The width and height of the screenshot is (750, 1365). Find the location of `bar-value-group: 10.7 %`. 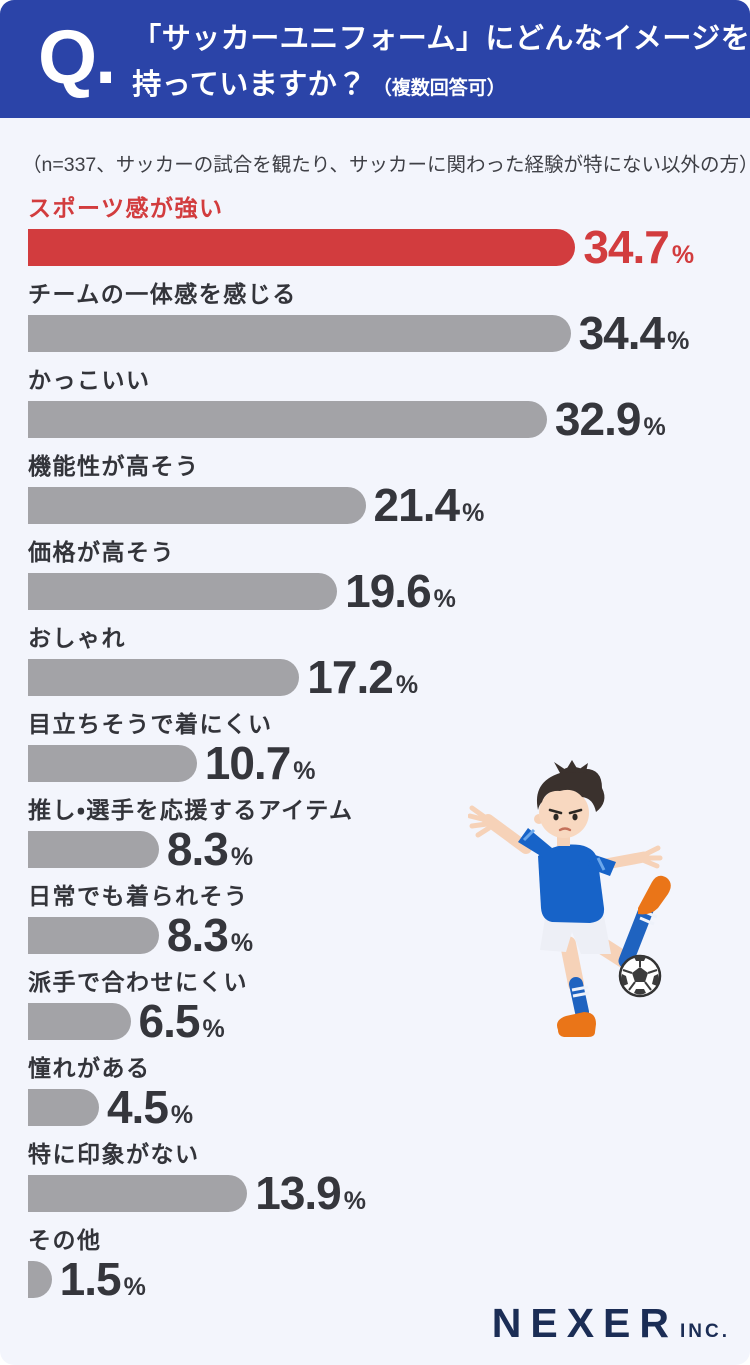

bar-value-group: 10.7 % is located at coordinates (260, 763).